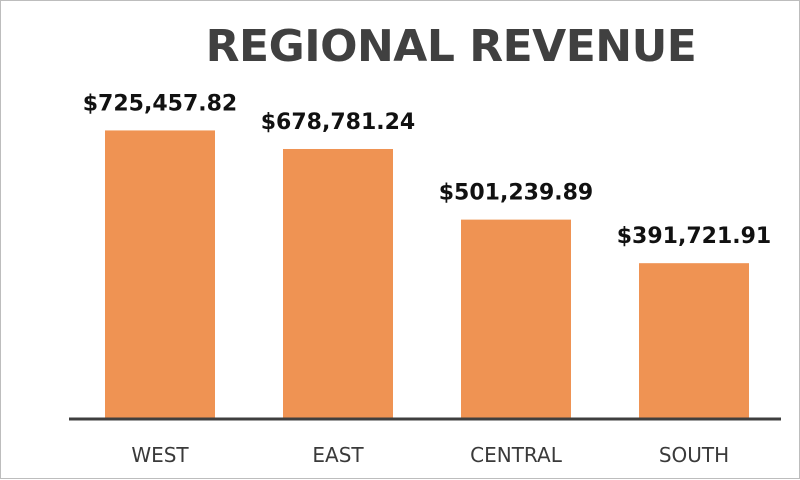 The height and width of the screenshot is (480, 800). What do you see at coordinates (451, 46) in the screenshot?
I see `chart-title: REGIONAL REVENUE` at bounding box center [451, 46].